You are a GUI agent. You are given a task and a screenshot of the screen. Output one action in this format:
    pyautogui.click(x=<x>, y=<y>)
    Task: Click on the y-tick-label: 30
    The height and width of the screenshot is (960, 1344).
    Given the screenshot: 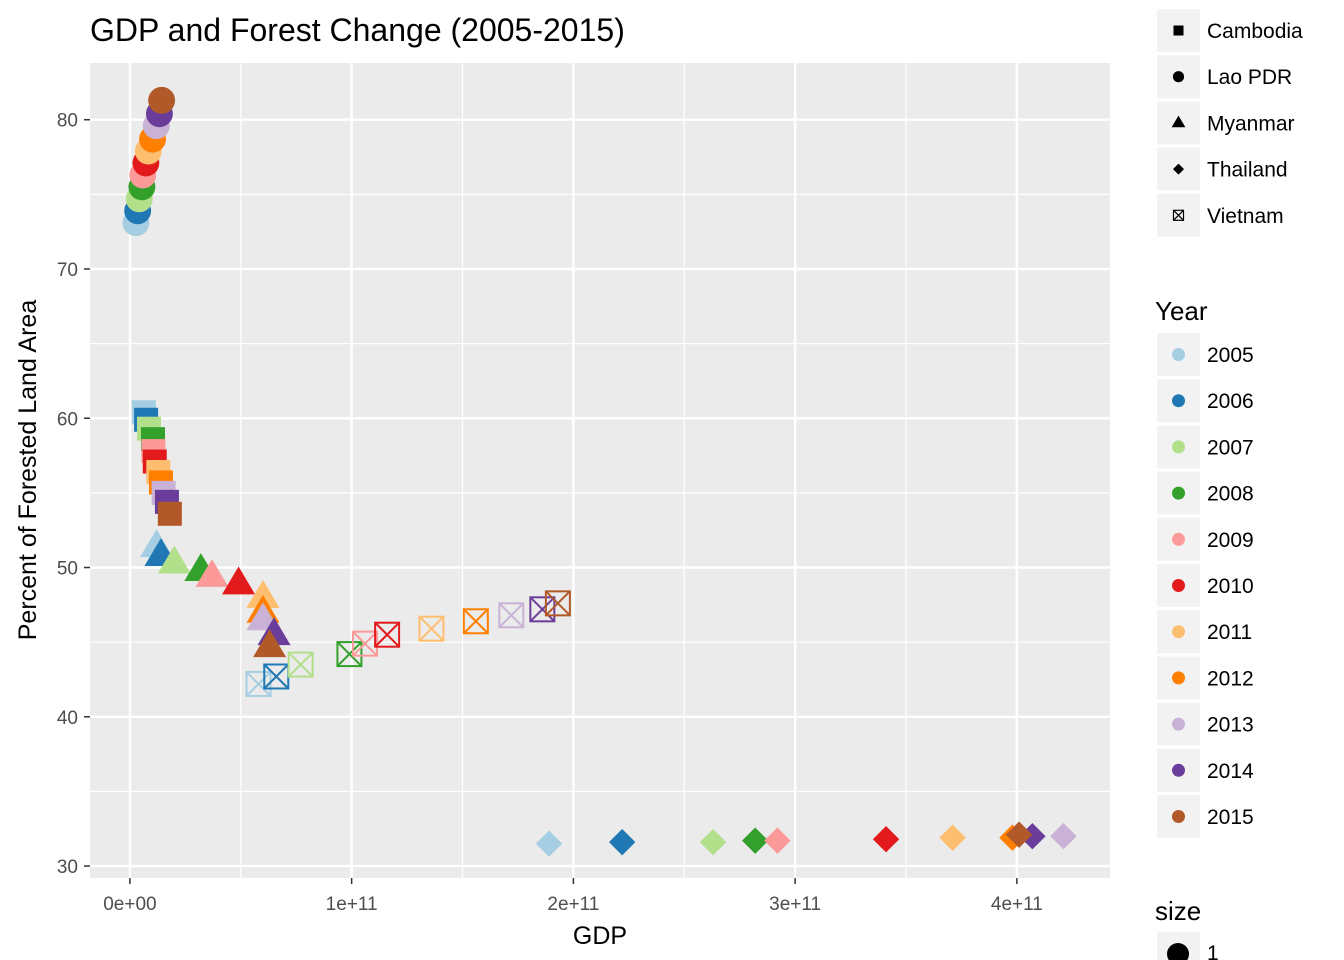 What is the action you would take?
    pyautogui.click(x=67, y=867)
    